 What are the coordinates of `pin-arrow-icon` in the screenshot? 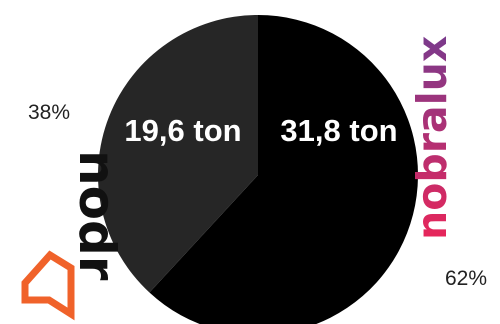 It's located at (48, 285).